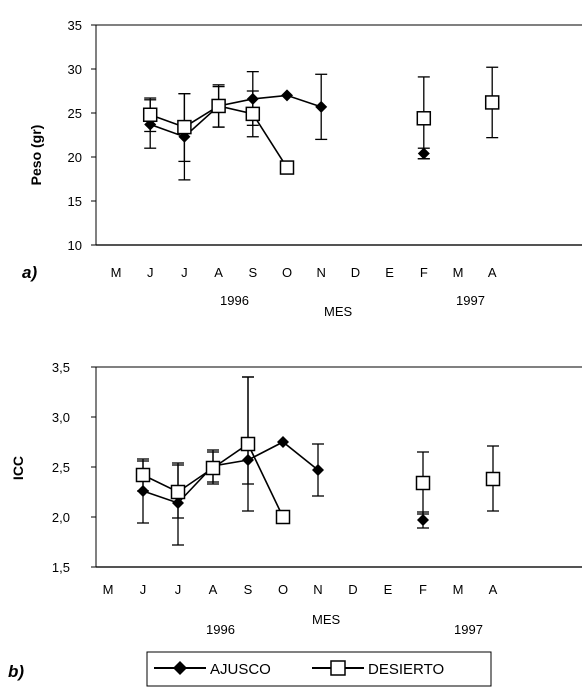 The image size is (582, 687). What do you see at coordinates (423, 589) in the screenshot?
I see `x-tick-label-b-9: F` at bounding box center [423, 589].